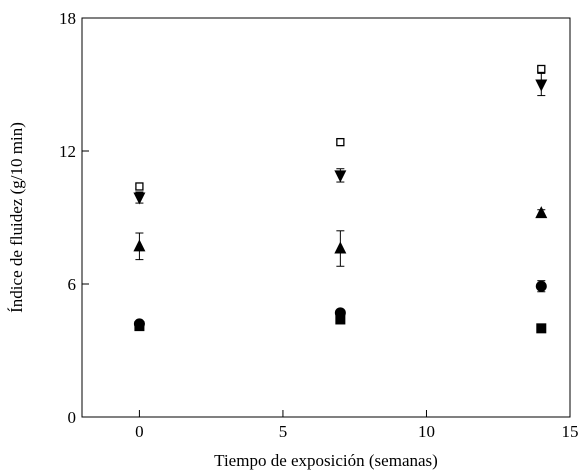 The height and width of the screenshot is (471, 581). Describe the element at coordinates (74, 218) in the screenshot. I see `y-axis: 0 6 12 18` at that location.